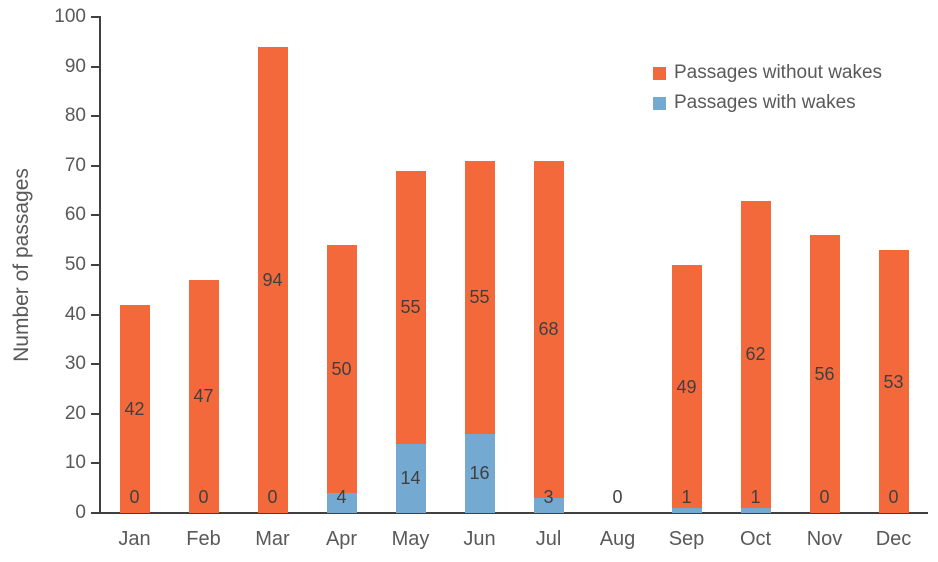 This screenshot has width=938, height=562. I want to click on data-label-without-wakes: 56, so click(824, 374).